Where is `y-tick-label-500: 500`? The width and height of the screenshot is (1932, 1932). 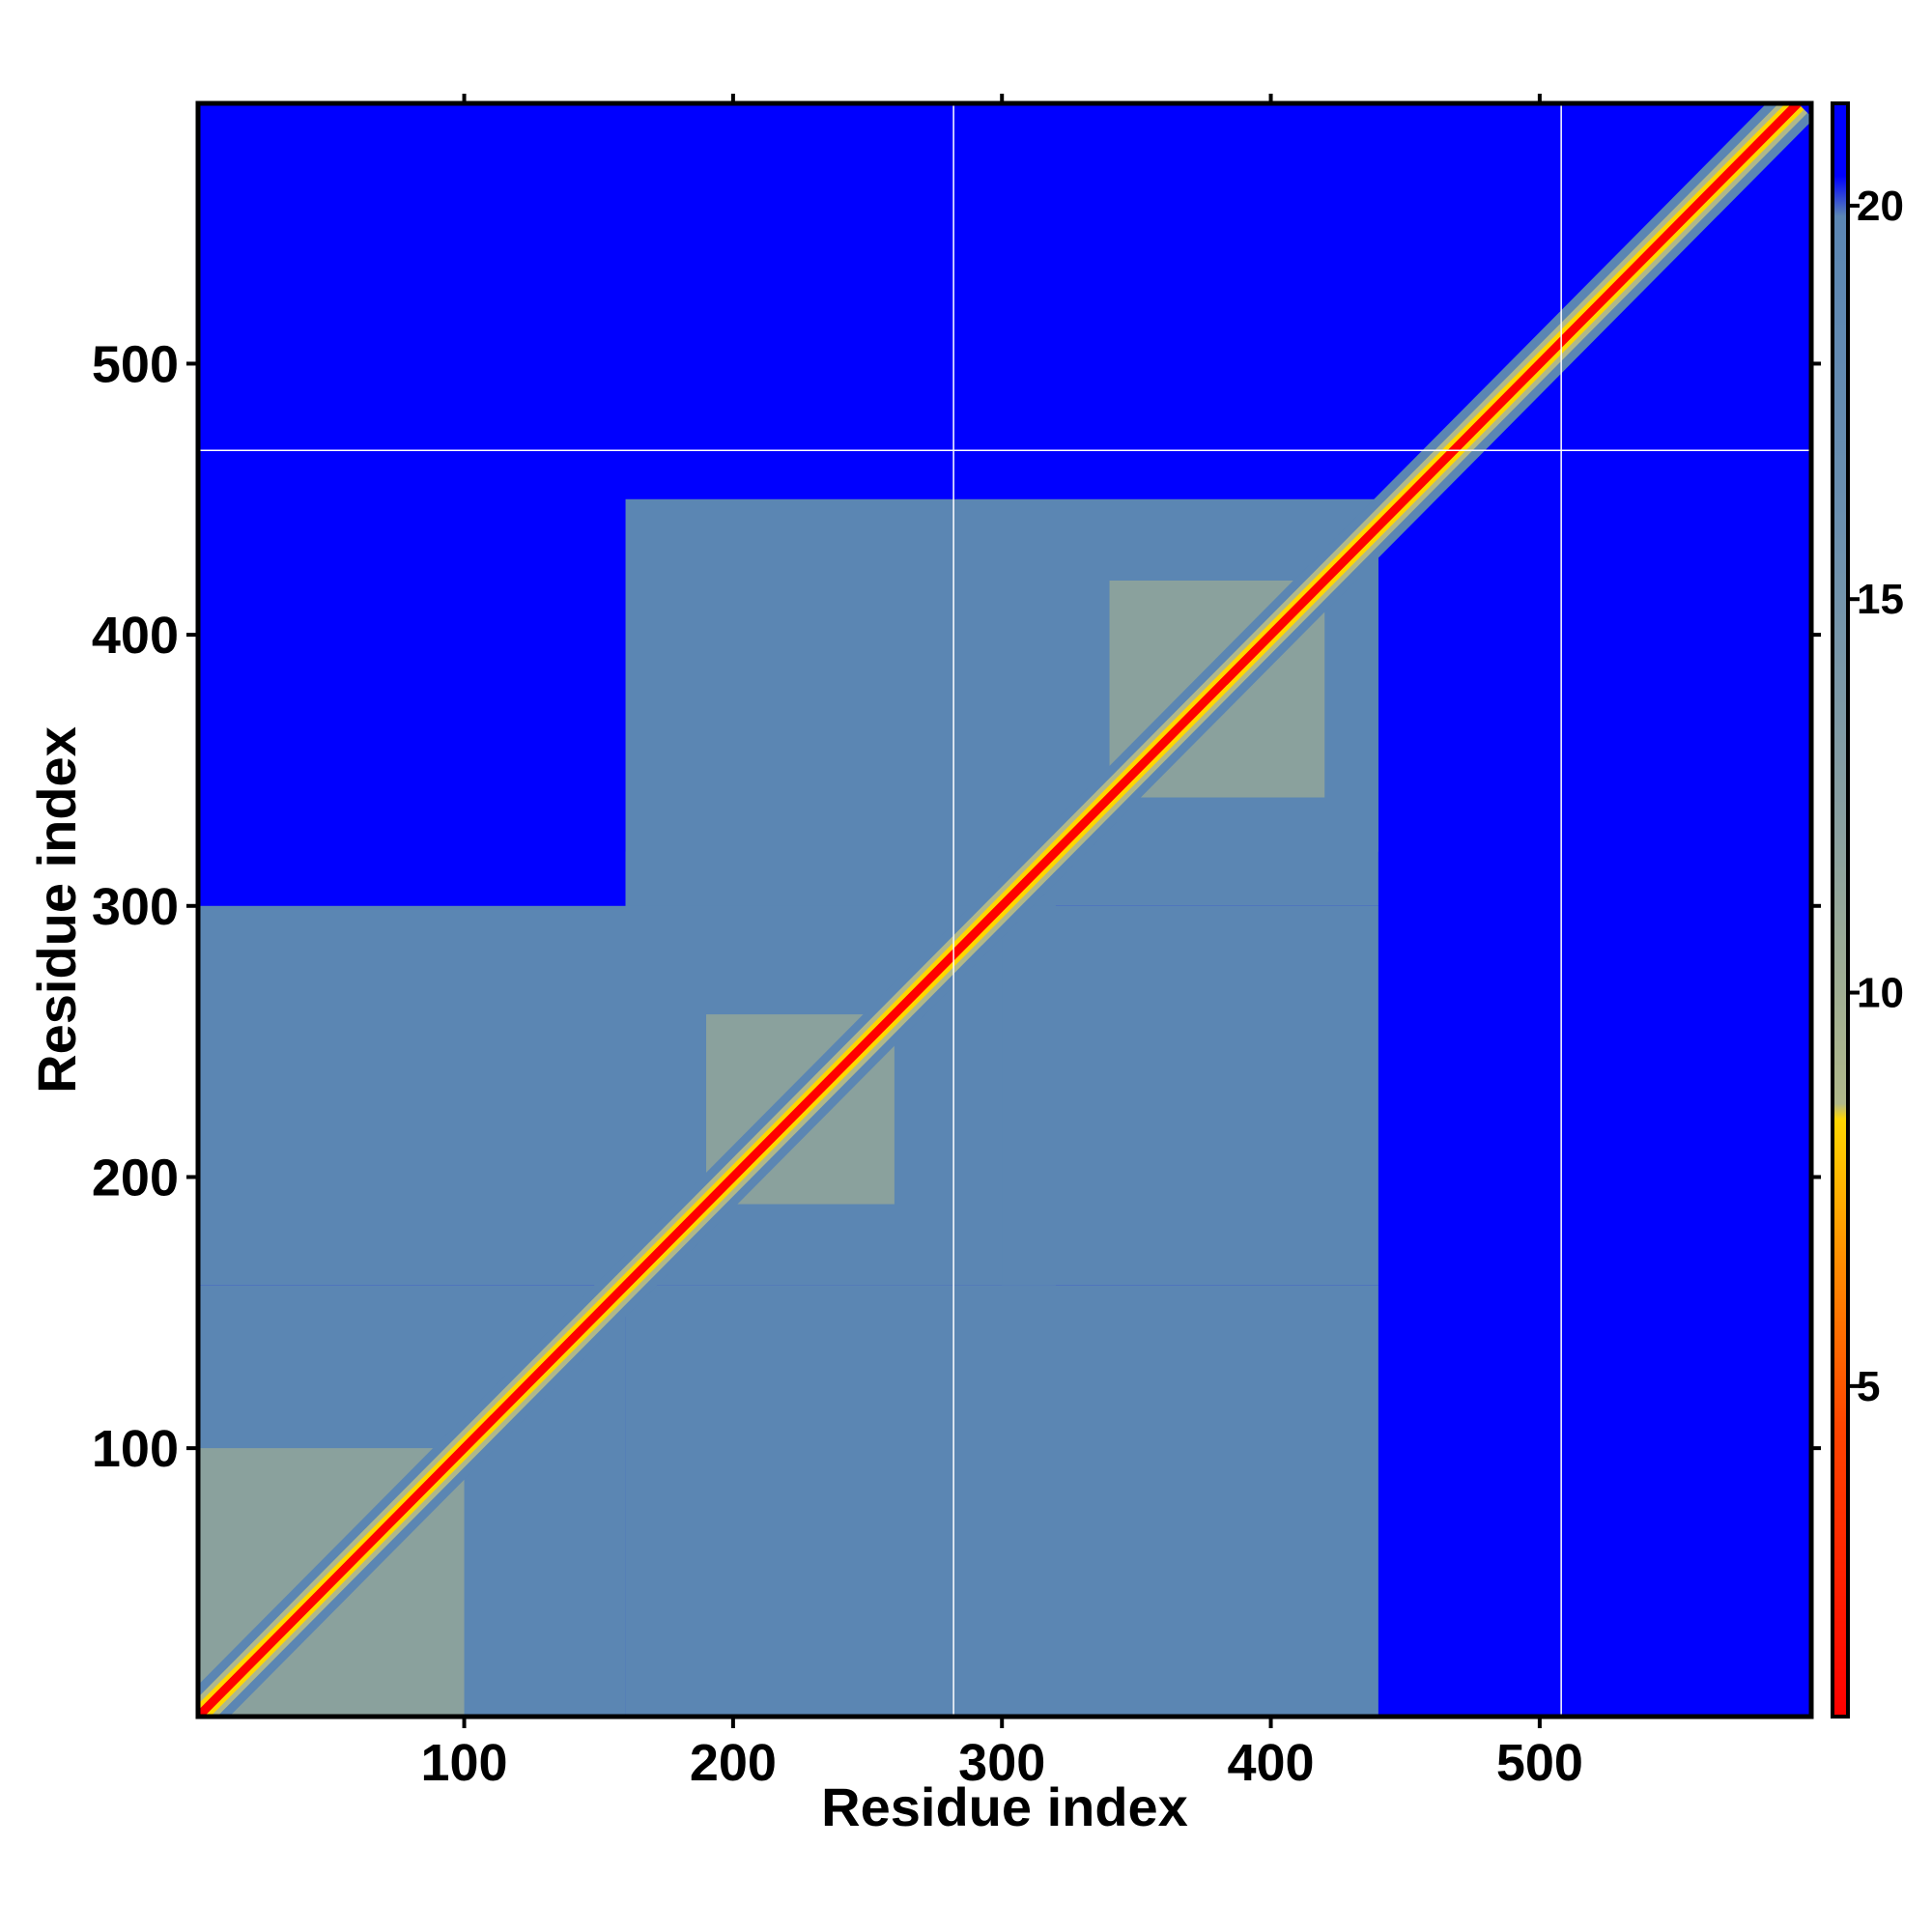
y-tick-label-500: 500 is located at coordinates (135, 364).